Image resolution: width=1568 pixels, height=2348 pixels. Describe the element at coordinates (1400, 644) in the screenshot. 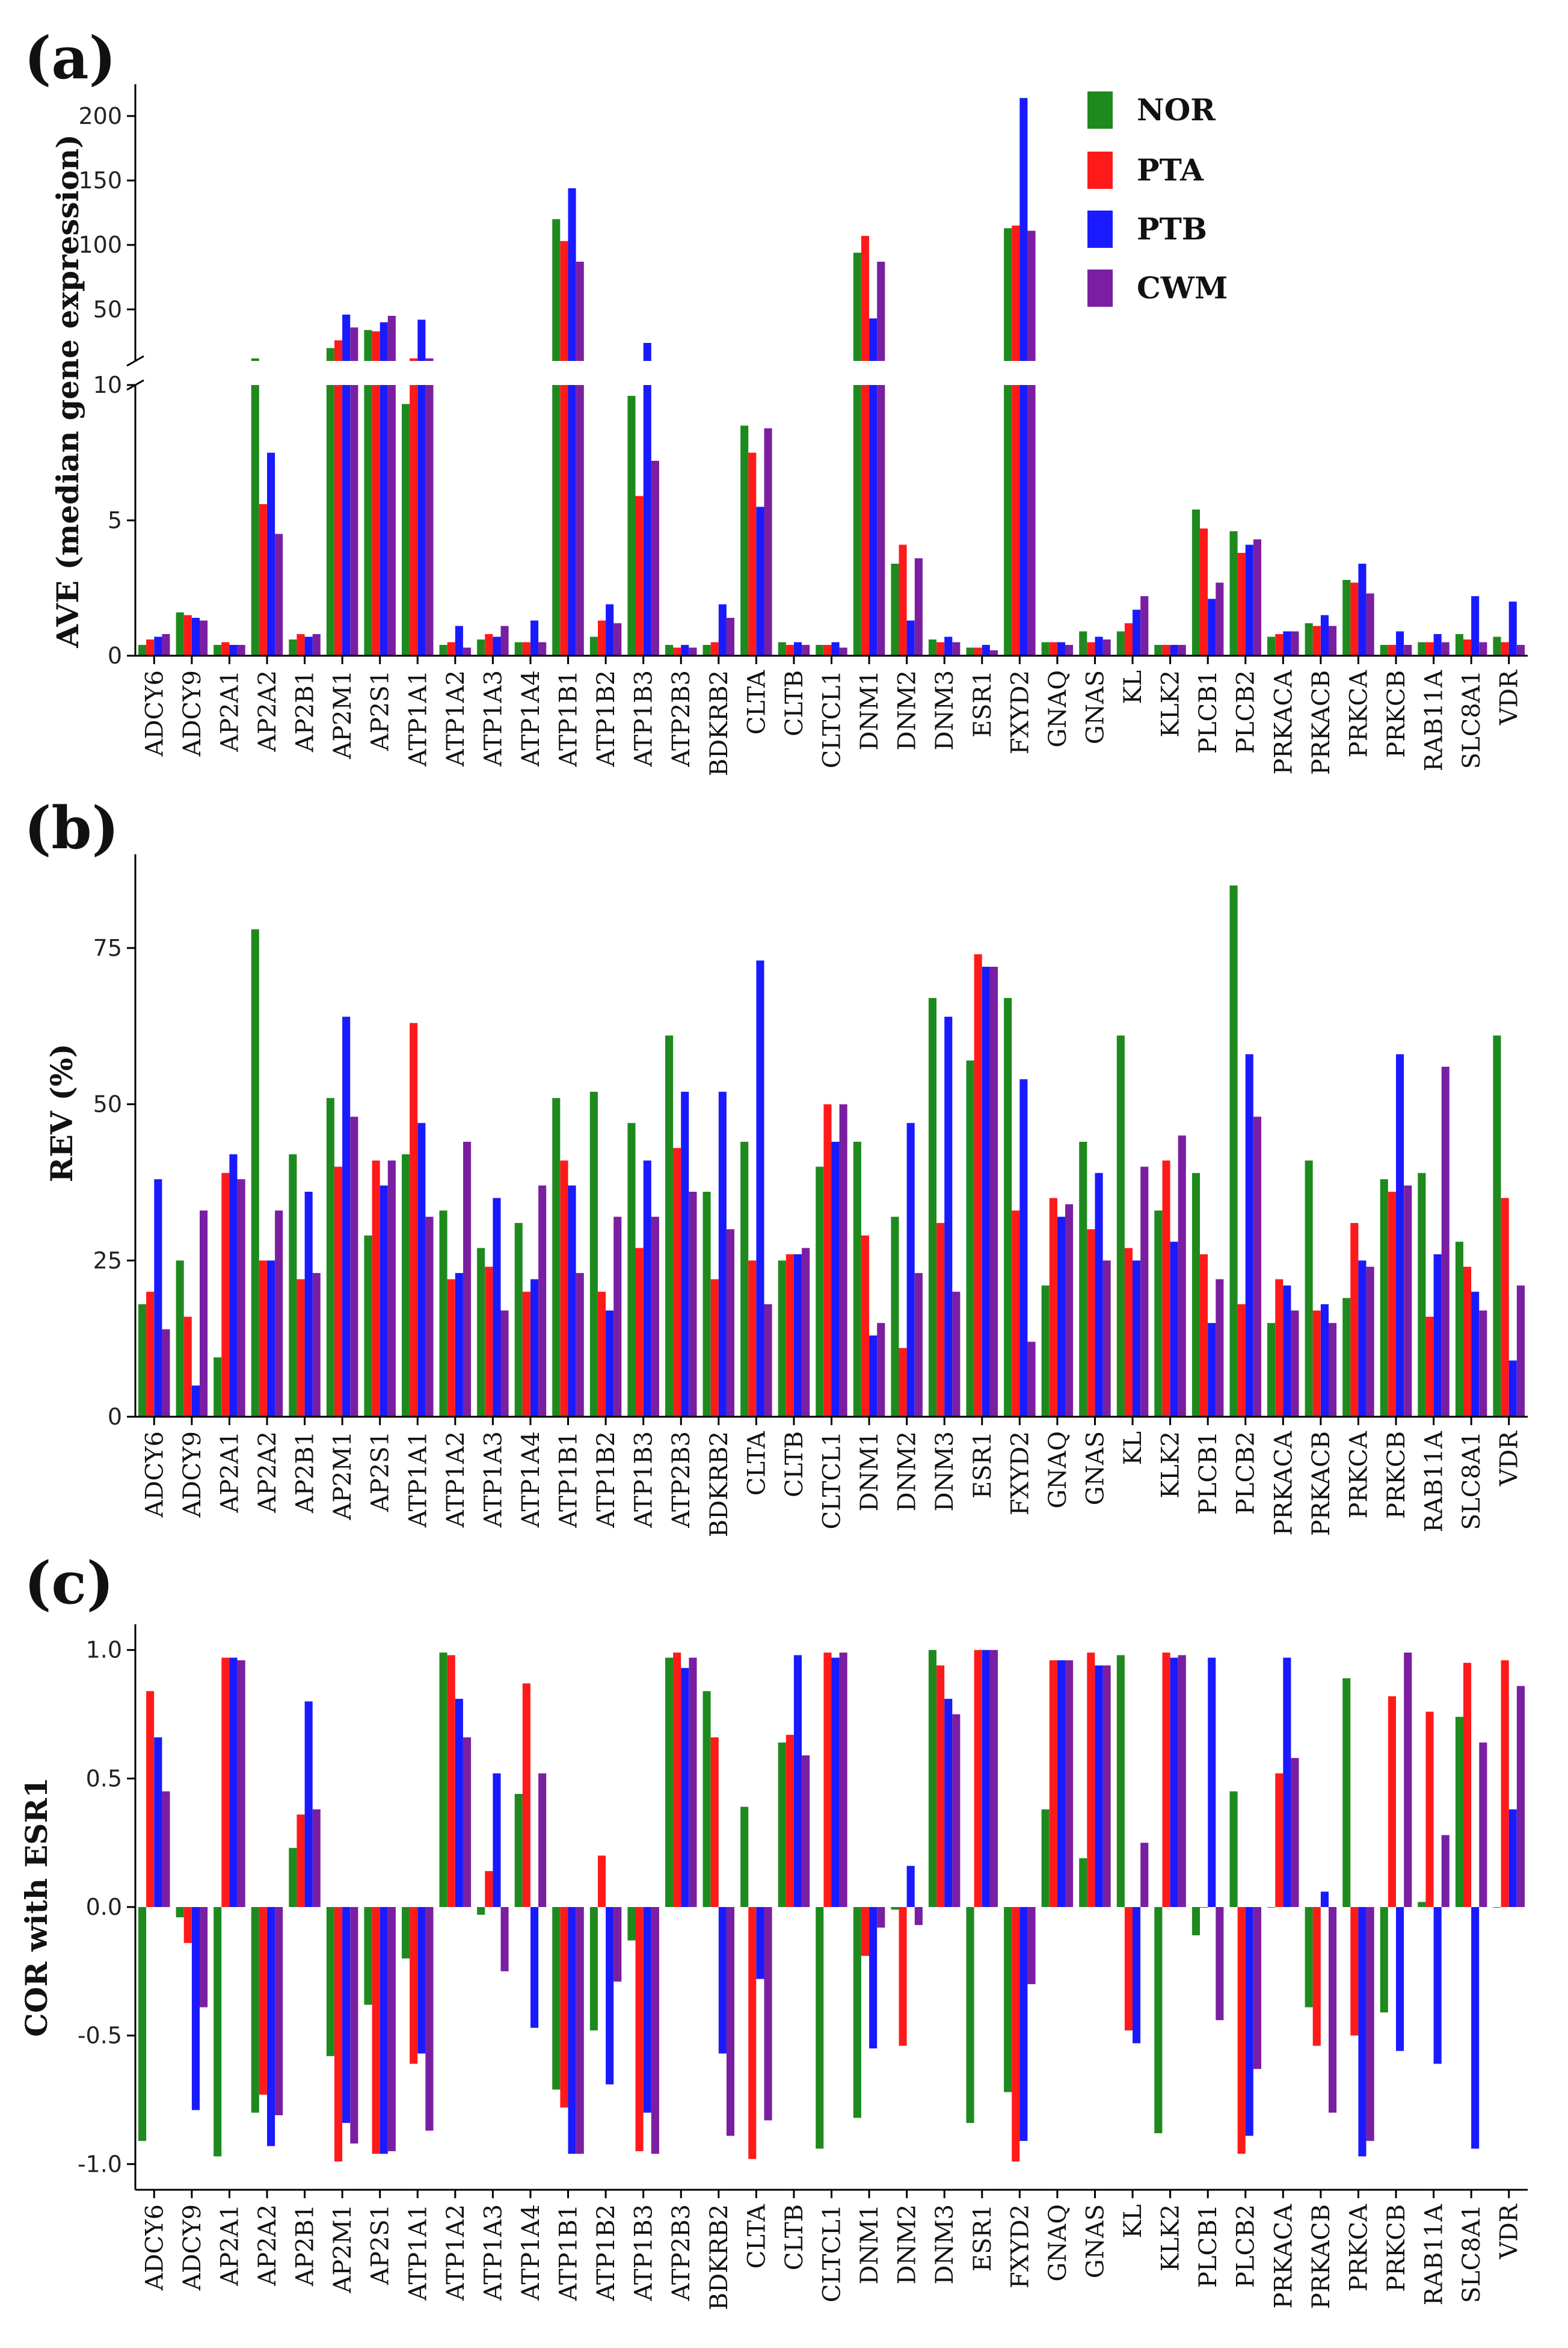

I see `ave-bar-ptb-prkcb` at that location.